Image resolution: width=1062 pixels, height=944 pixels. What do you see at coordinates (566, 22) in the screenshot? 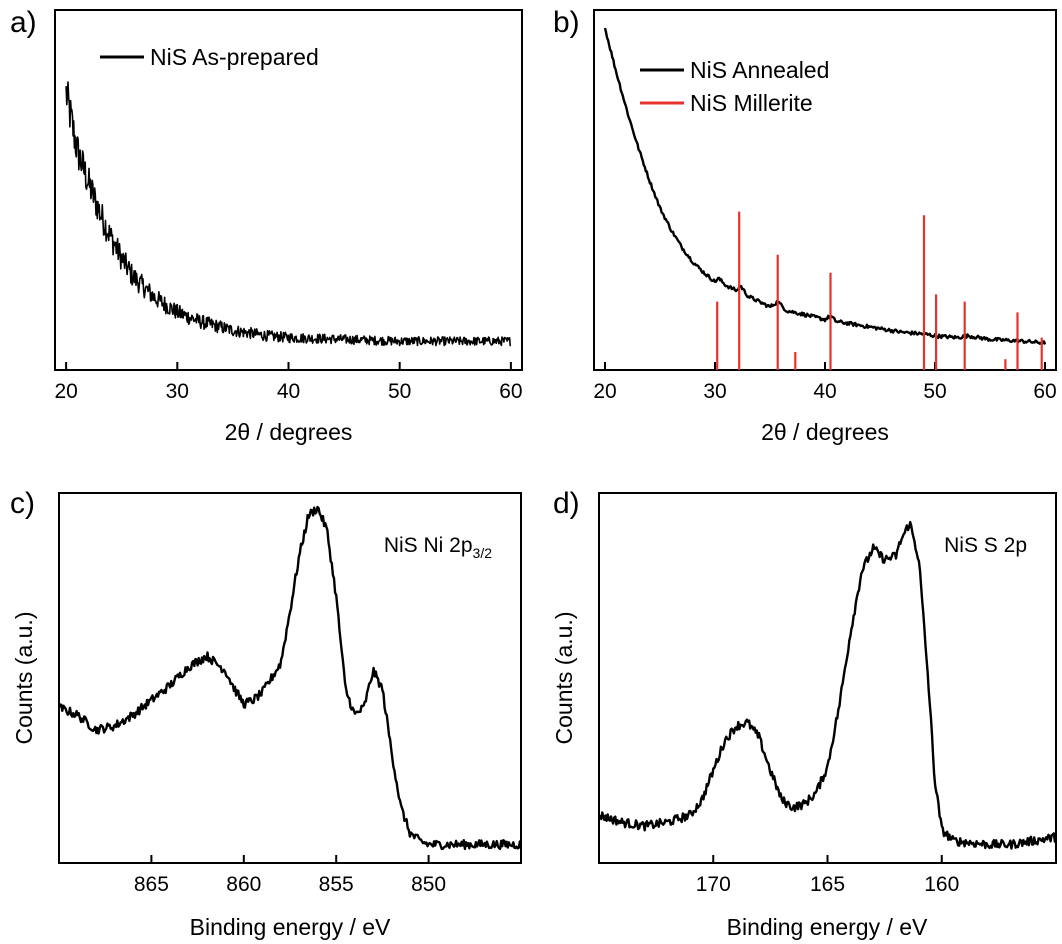
I see `panel-letter-b: b)` at bounding box center [566, 22].